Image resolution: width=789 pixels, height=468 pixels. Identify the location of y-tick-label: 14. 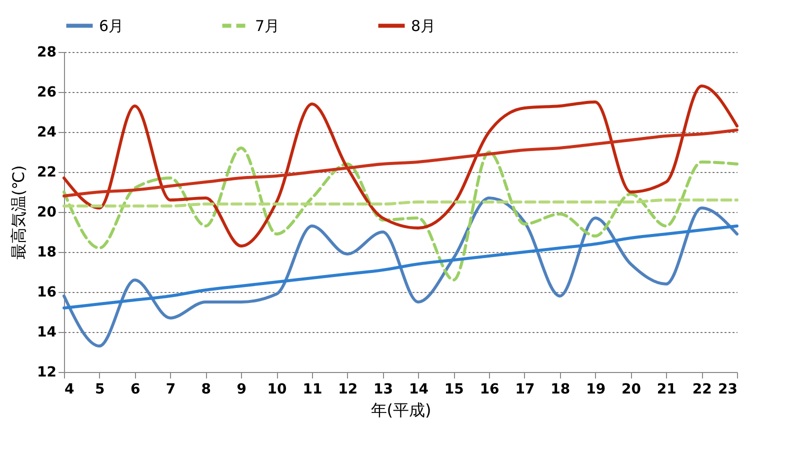
(47, 332).